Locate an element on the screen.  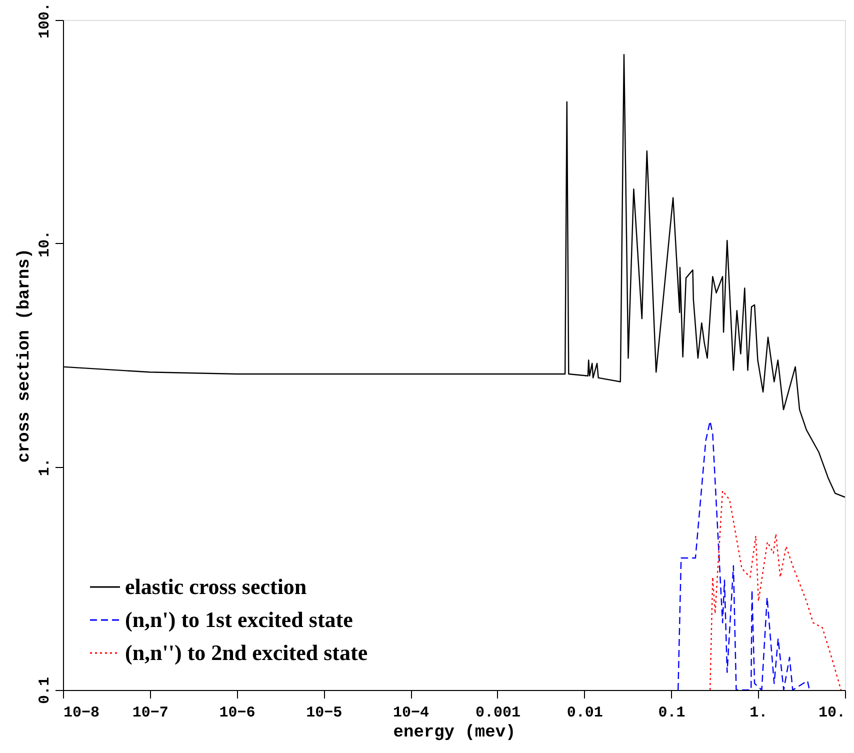
legend-label: (n,n'') to 2nd excited state is located at coordinates (246, 652).